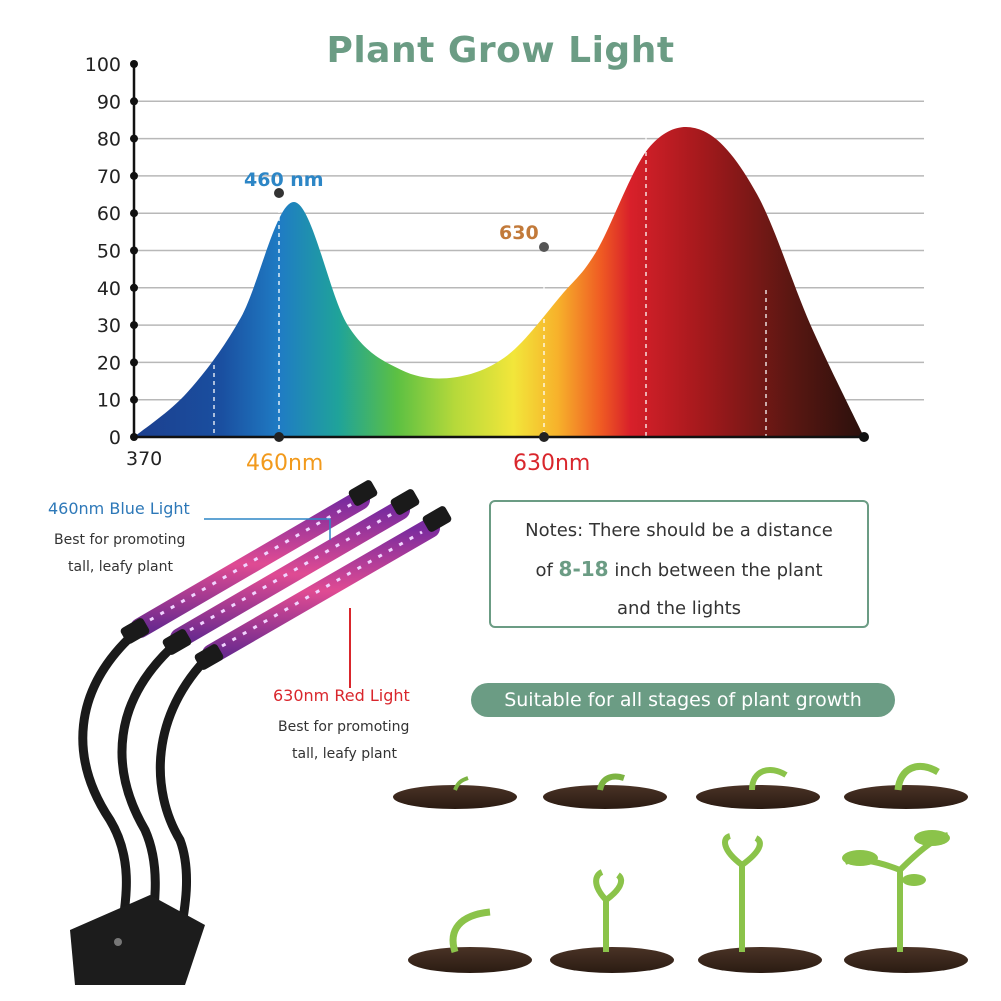 This screenshot has height=1001, width=1001. What do you see at coordinates (864, 437) in the screenshot?
I see `x-axis-end` at bounding box center [864, 437].